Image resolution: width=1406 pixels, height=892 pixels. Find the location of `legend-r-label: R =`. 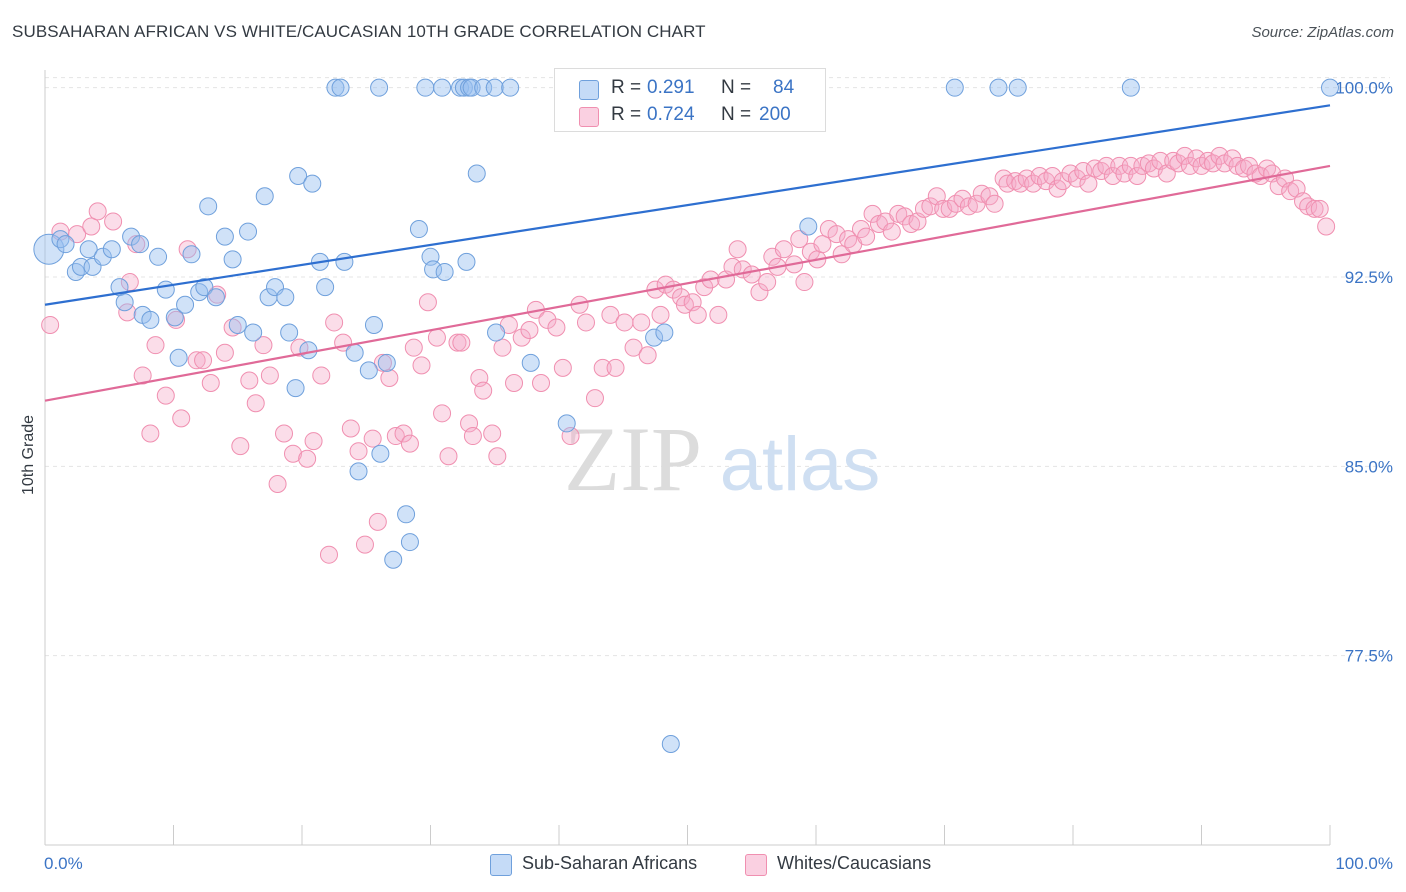

legend-r-label: R = is located at coordinates (626, 87).